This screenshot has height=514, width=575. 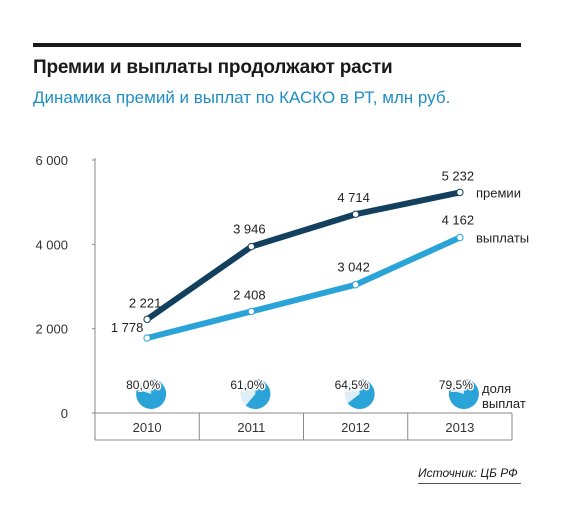 I want to click on y-tick-label: 4 000, so click(x=51, y=244).